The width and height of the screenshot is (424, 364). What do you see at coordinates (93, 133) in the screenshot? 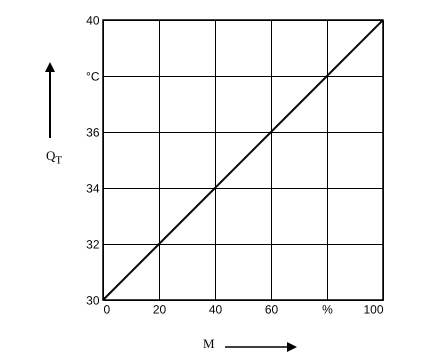
I see `y-tick-label: 36` at bounding box center [93, 133].